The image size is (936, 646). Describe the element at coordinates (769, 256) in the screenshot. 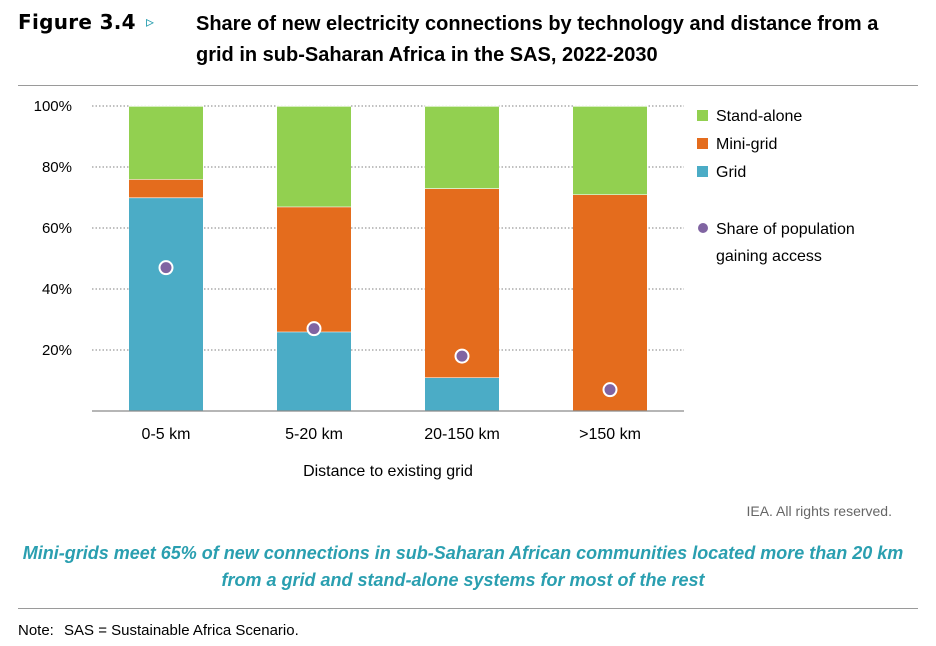

I see `legend-marker-label-line2: gaining access` at that location.